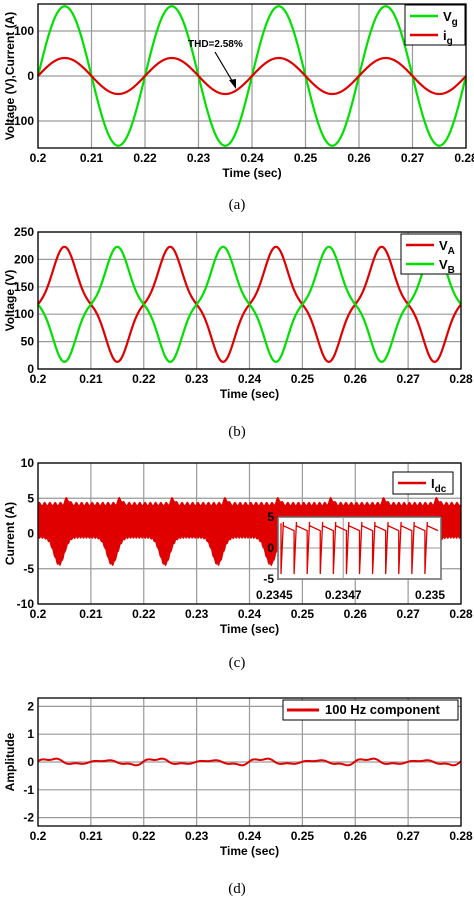  I want to click on chart-a-frame, so click(252, 76).